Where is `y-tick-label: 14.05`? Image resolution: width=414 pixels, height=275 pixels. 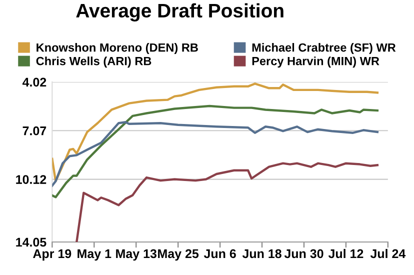 y-tick-label: 14.05 is located at coordinates (31, 242).